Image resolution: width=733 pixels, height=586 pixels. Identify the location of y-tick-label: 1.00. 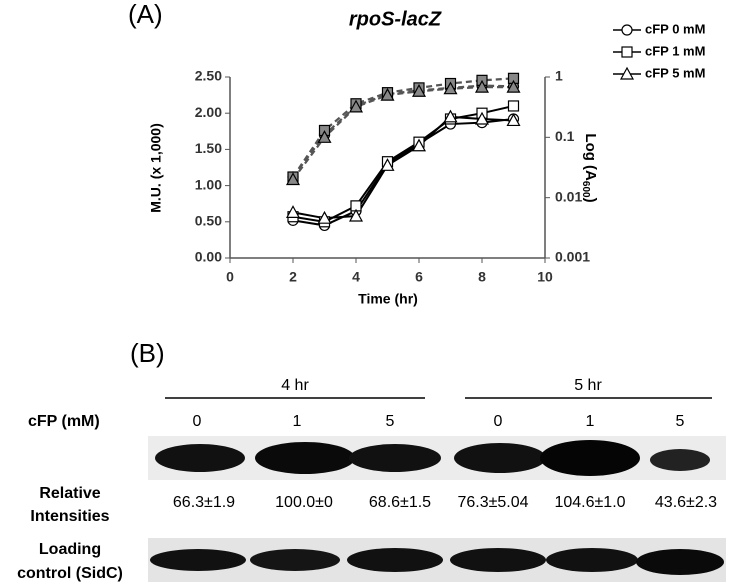
(208, 184).